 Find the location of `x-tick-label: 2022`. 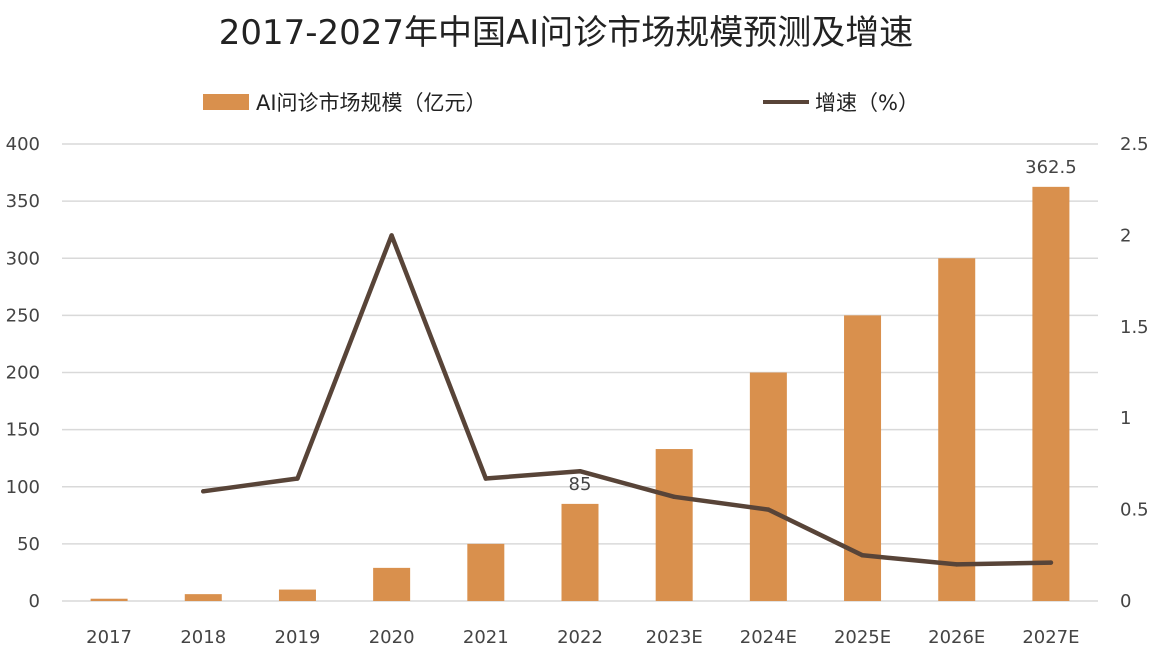

x-tick-label: 2022 is located at coordinates (580, 637).